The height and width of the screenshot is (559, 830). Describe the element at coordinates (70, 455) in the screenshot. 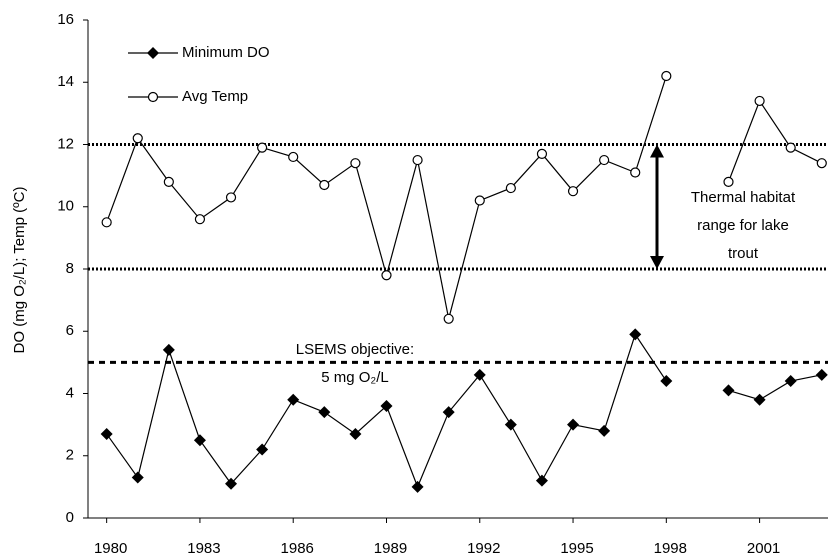

I see `y-tick-label: 2` at that location.